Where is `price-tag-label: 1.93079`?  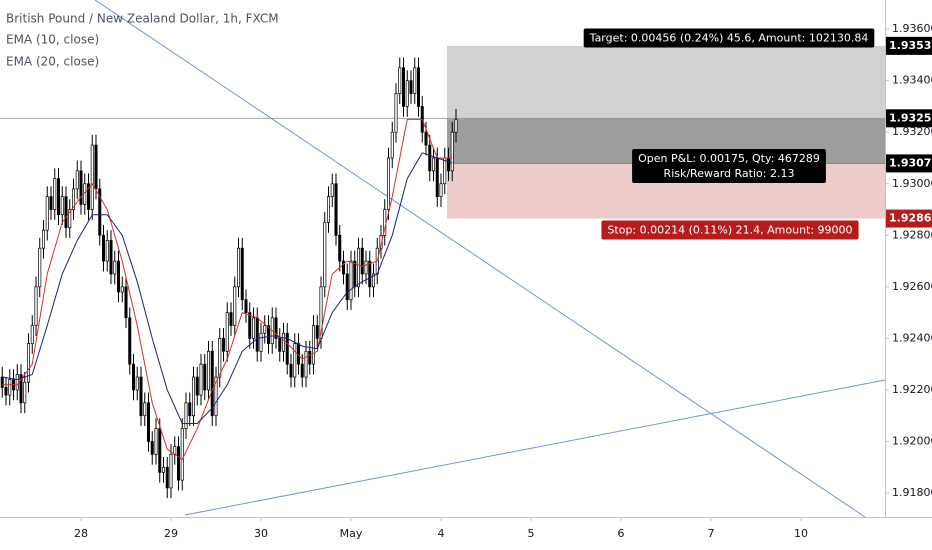 price-tag-label: 1.93079 is located at coordinates (910, 162).